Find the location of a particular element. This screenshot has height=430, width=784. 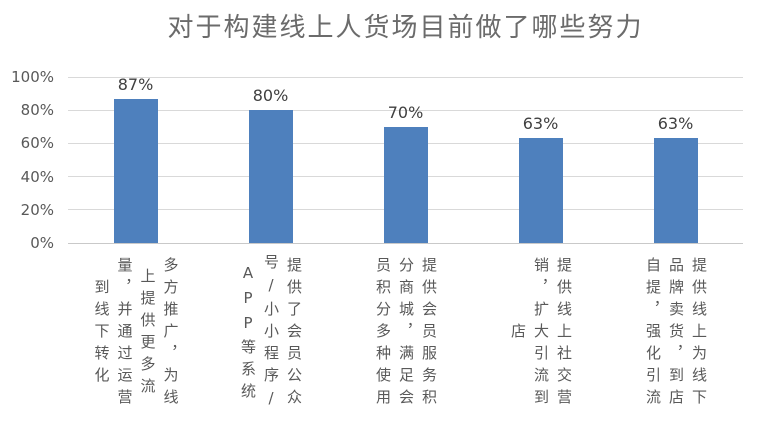

bar-value-label: 80% is located at coordinates (270, 96).